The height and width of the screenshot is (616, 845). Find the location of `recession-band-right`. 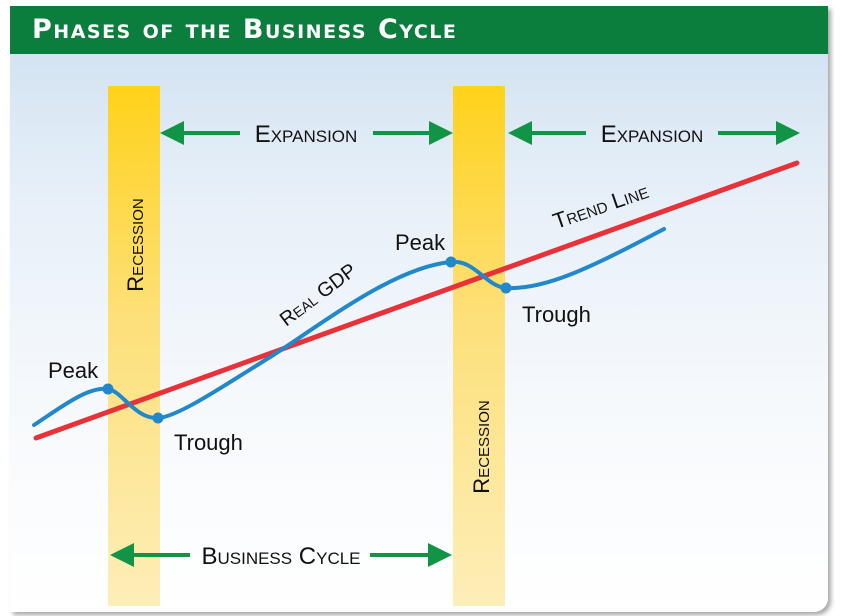

recession-band-right is located at coordinates (479, 346).